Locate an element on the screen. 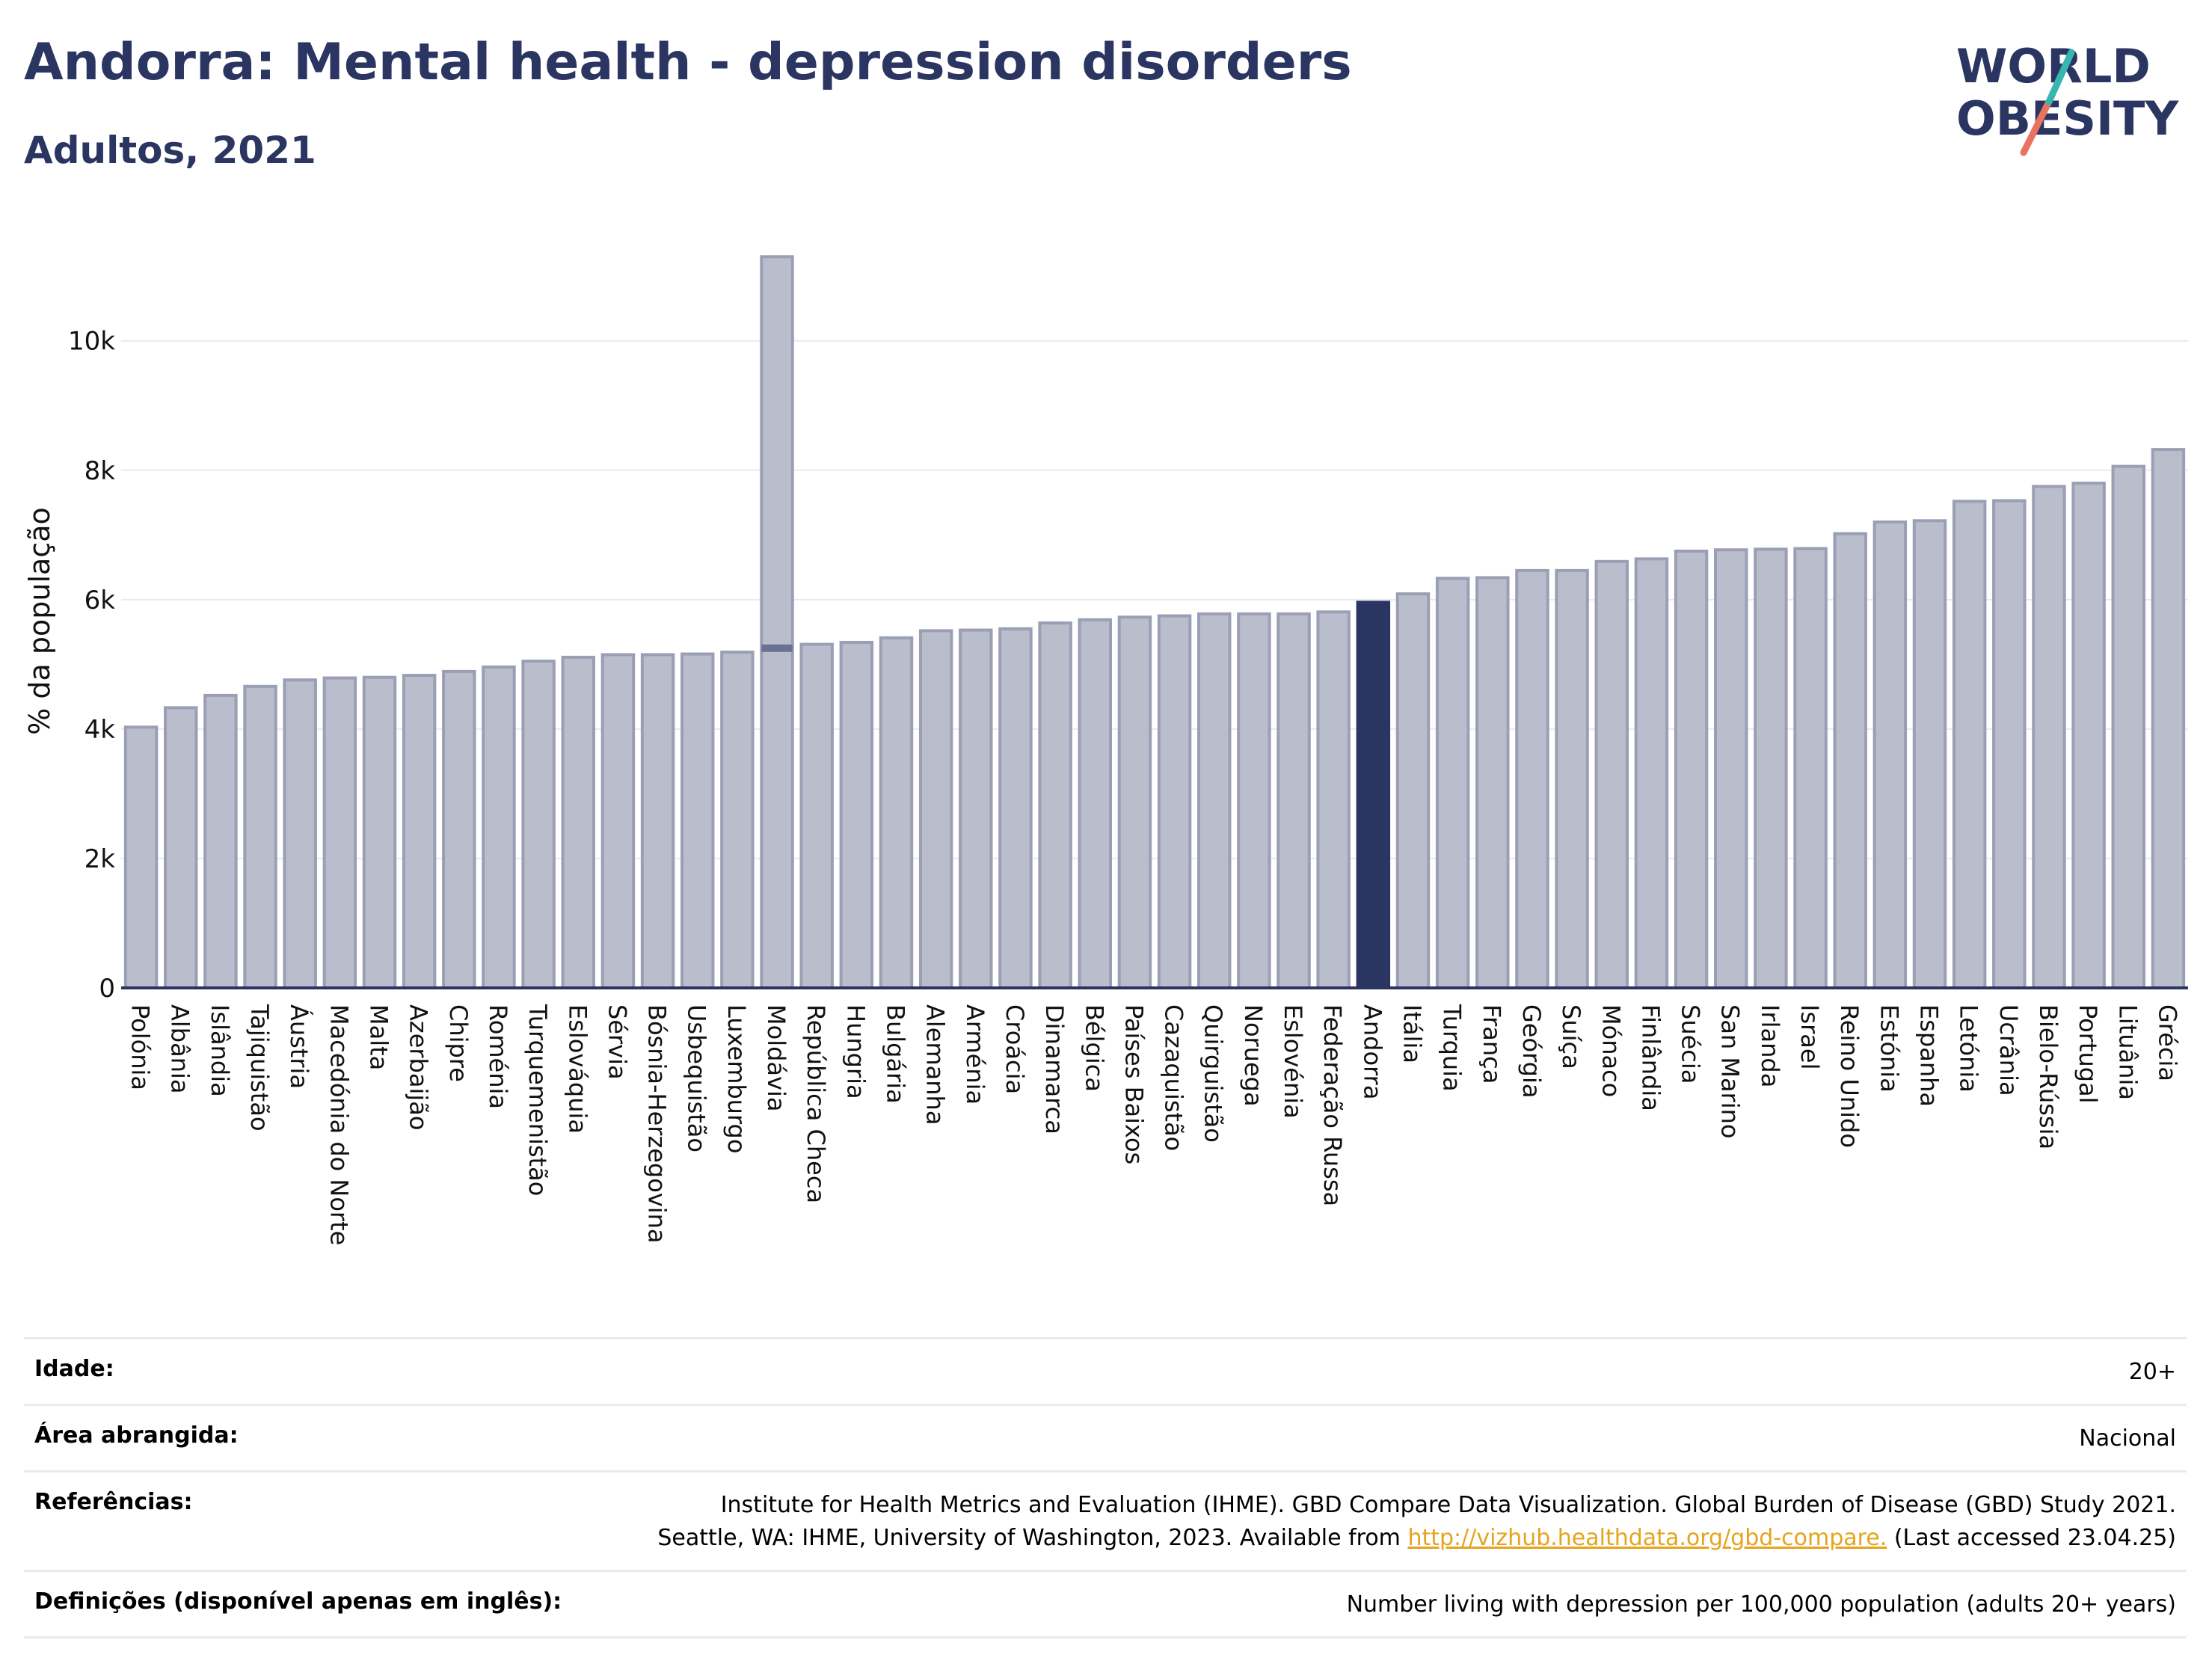  secondary-mark is located at coordinates (777, 648).